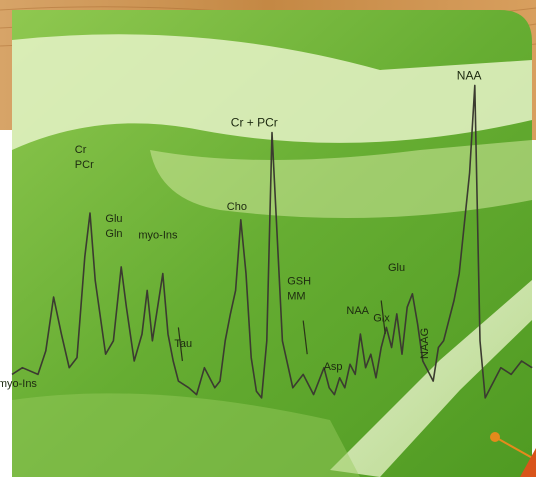 This screenshot has width=536, height=477. What do you see at coordinates (341, 179) in the screenshot?
I see `light-streak-mid` at bounding box center [341, 179].